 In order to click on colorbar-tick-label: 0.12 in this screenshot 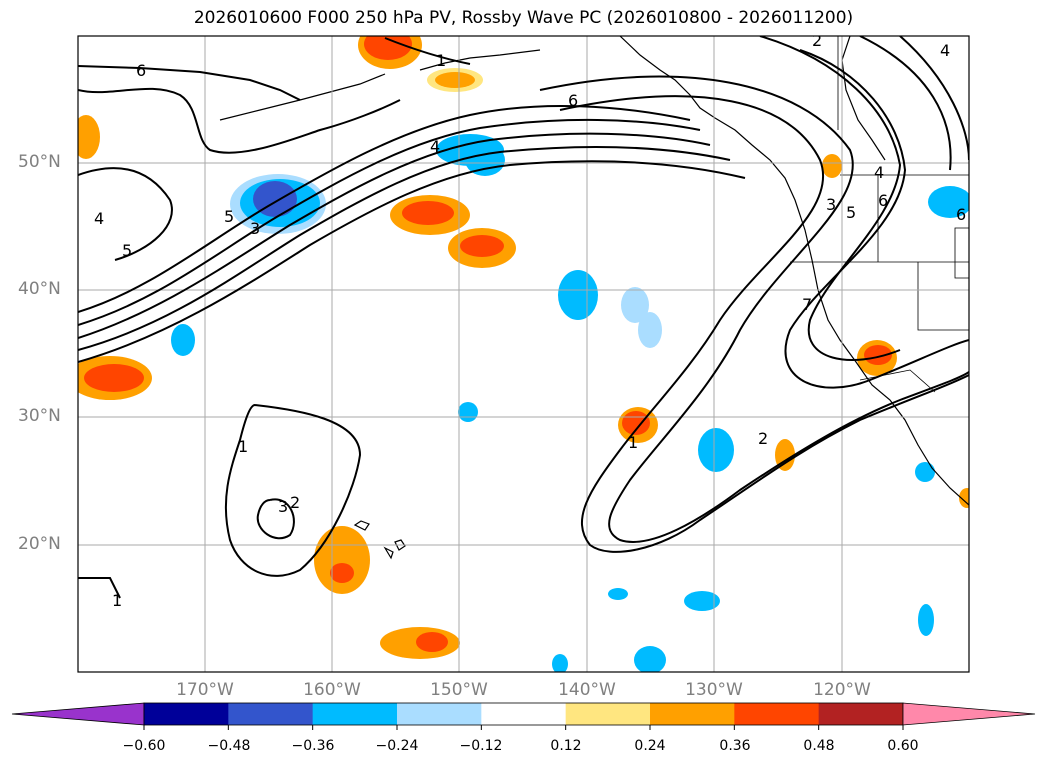, I will do `click(566, 746)`.